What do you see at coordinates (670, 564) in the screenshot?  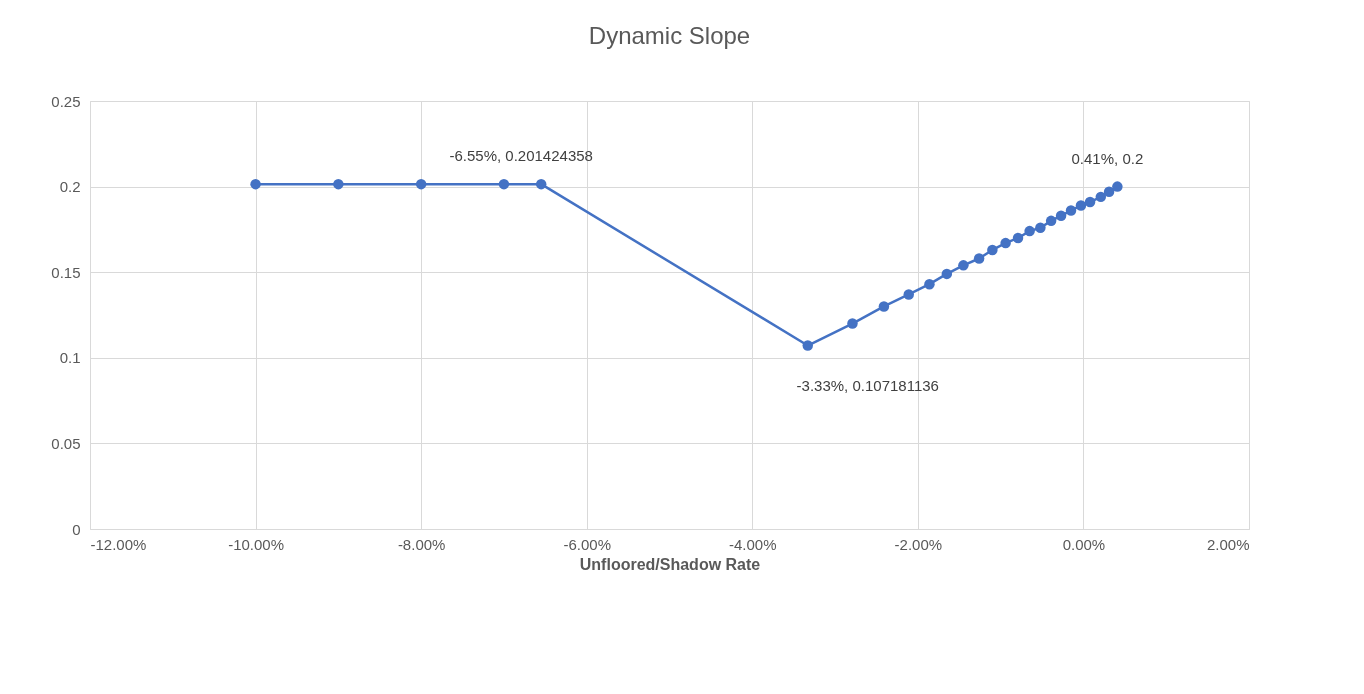 I see `x-axis-title: Unfloored/Shadow Rate` at bounding box center [670, 564].